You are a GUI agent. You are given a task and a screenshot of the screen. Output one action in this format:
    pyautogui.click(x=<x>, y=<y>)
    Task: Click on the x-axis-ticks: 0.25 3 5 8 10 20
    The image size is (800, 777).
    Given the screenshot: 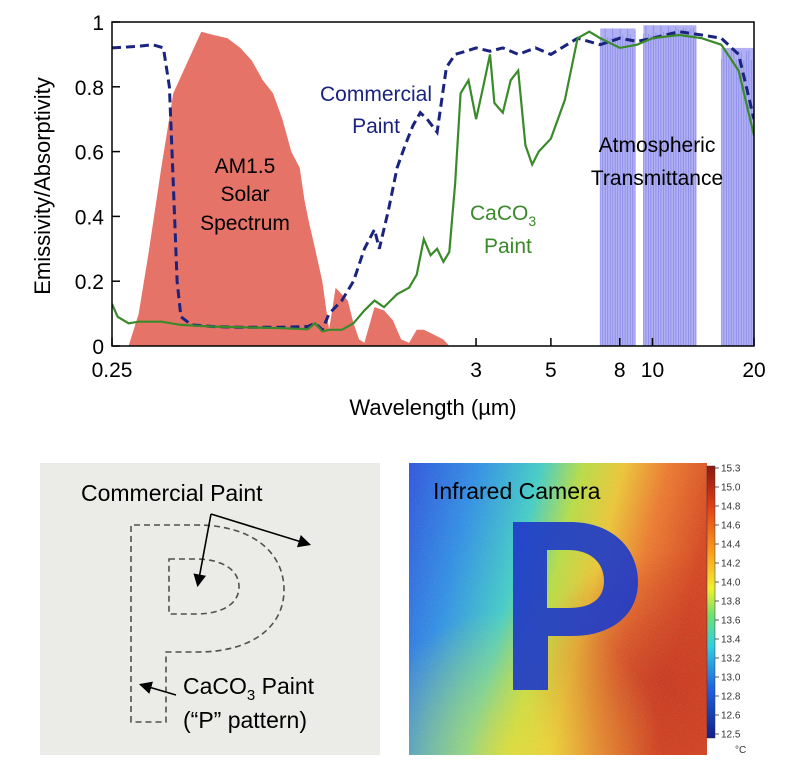 What is the action you would take?
    pyautogui.click(x=429, y=360)
    